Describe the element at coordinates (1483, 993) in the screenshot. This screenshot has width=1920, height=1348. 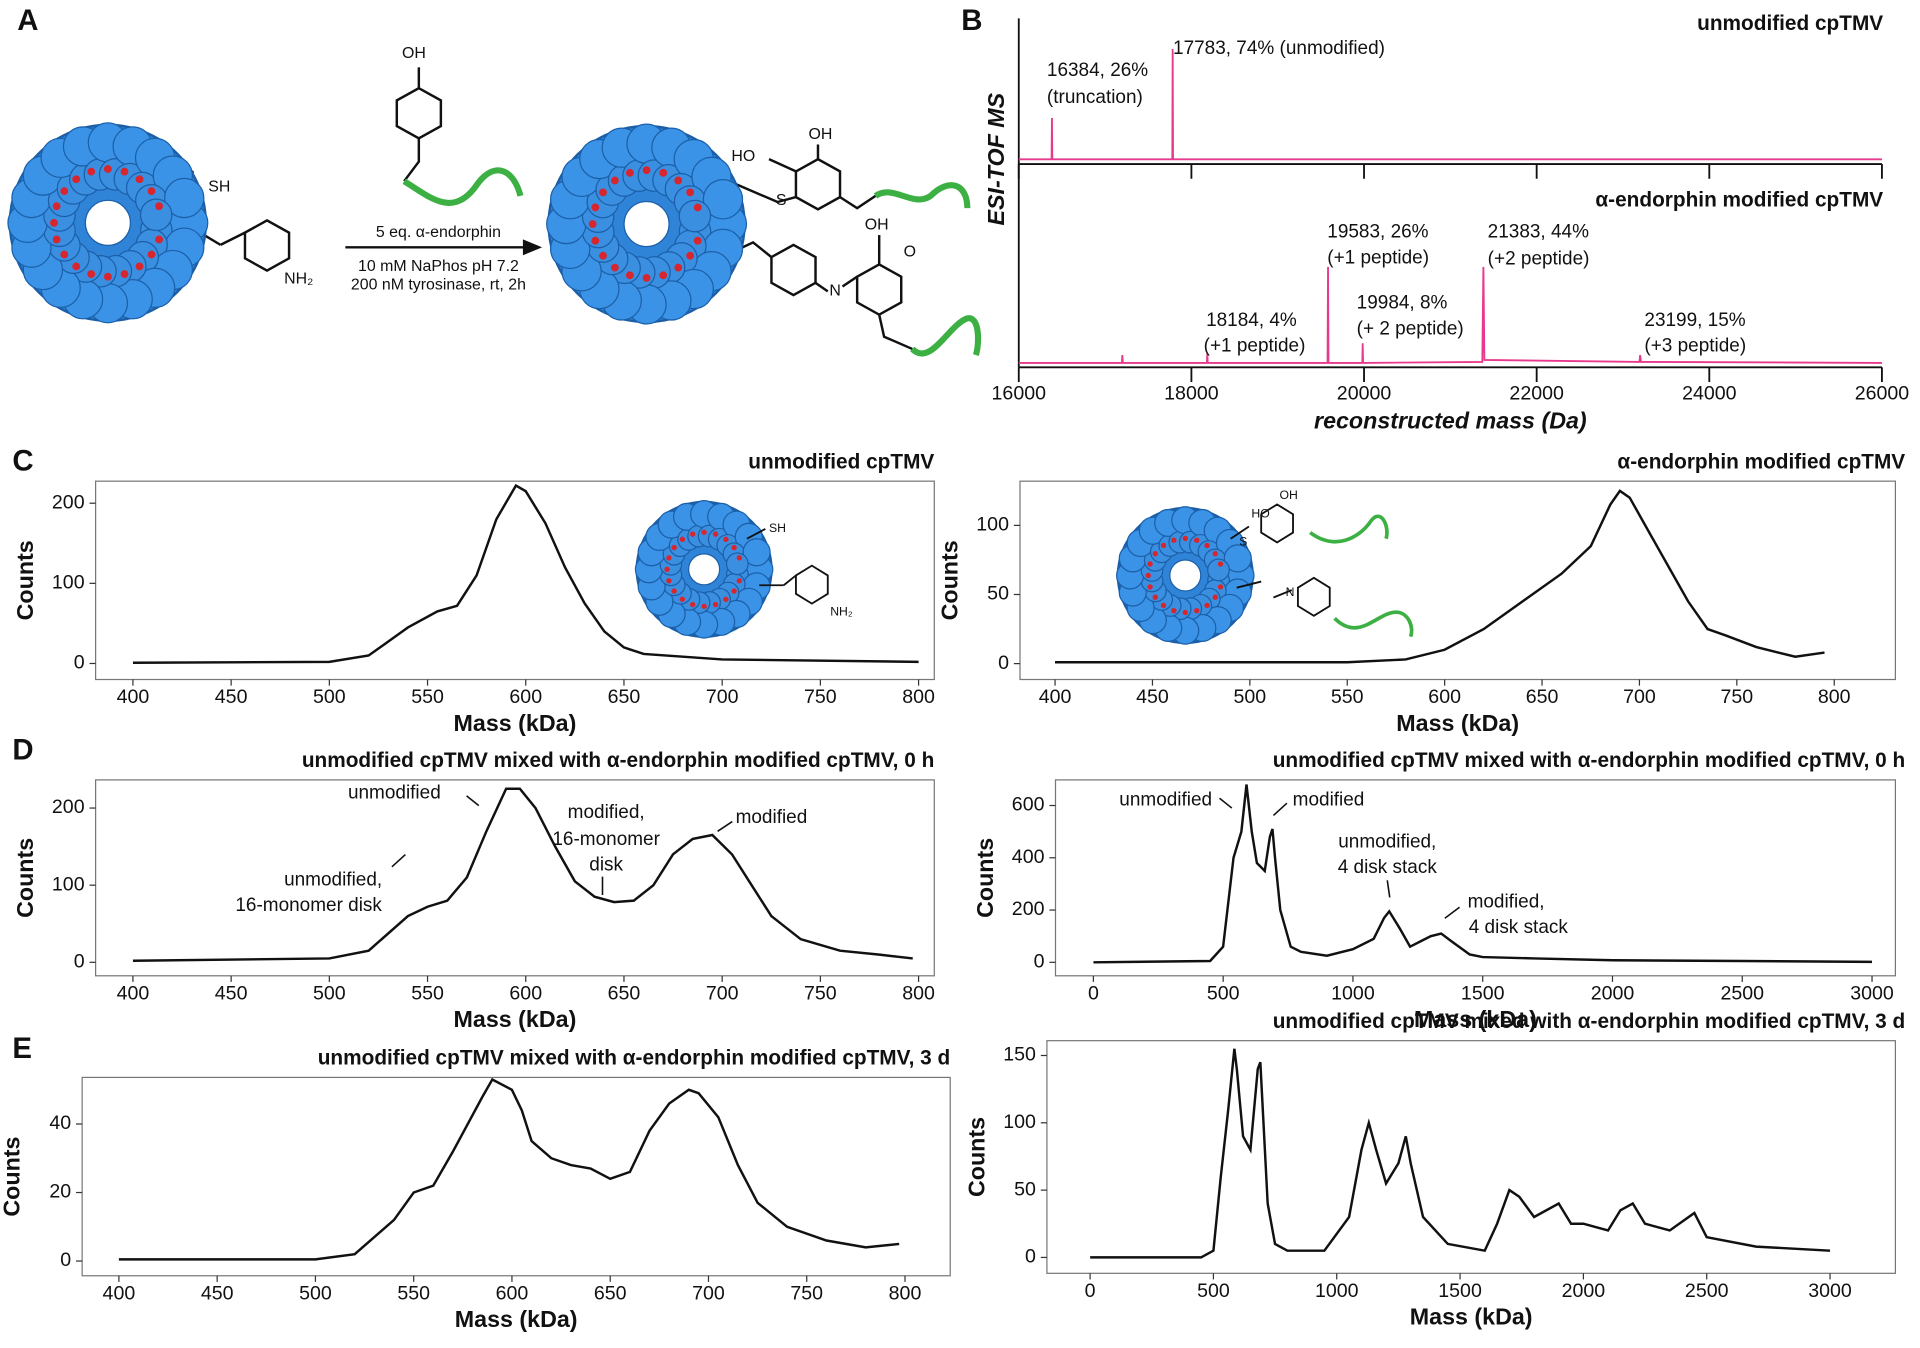
I see `x-tick-label: 1500` at that location.